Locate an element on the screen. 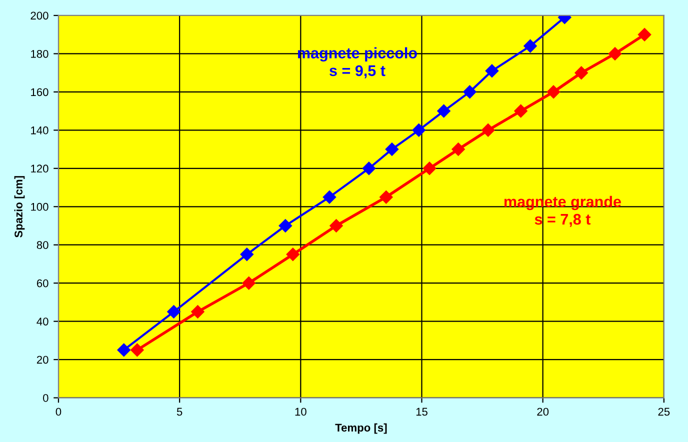 The width and height of the screenshot is (688, 442). x-tick-label: 5 is located at coordinates (179, 412).